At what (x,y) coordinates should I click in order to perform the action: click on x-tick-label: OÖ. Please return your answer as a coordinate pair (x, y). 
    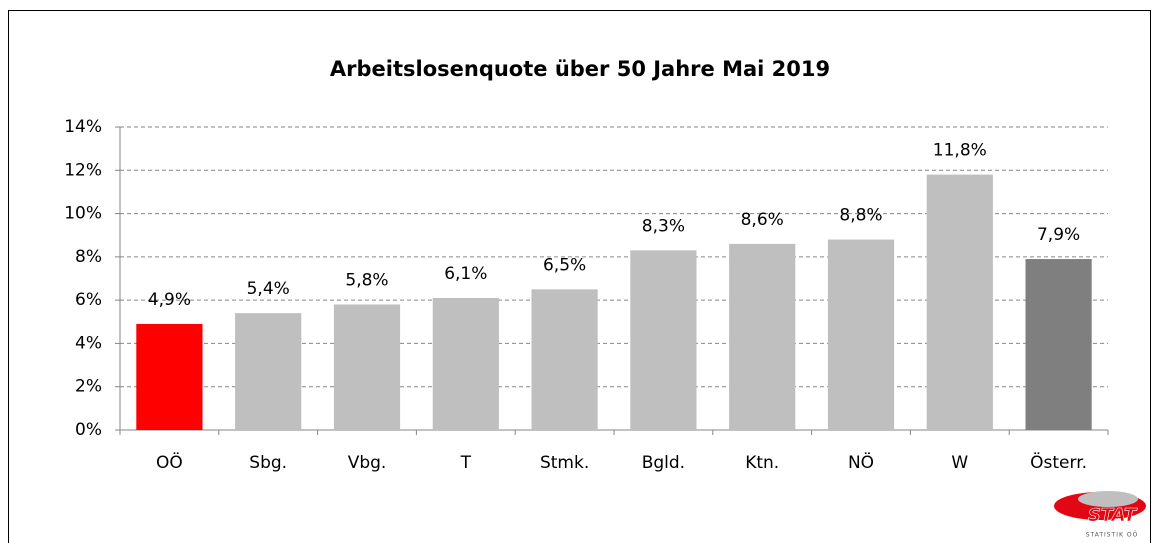
    Looking at the image, I should click on (169, 462).